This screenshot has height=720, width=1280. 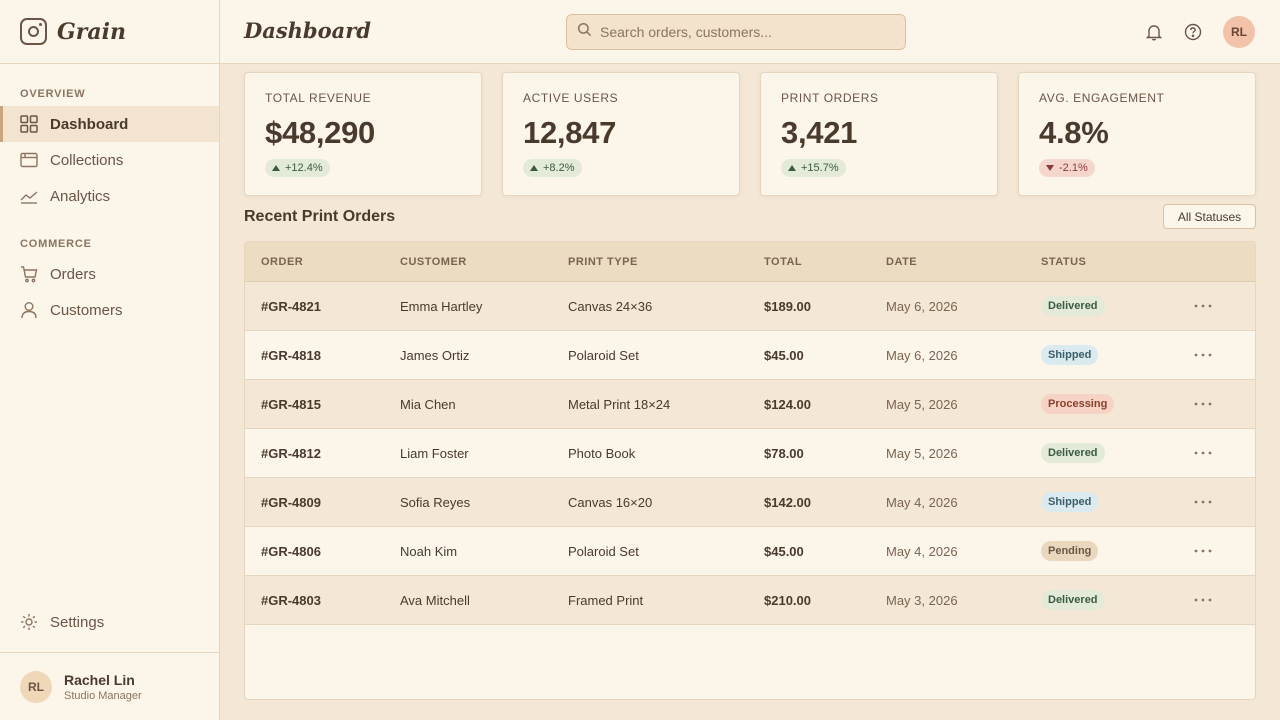 What do you see at coordinates (291, 404) in the screenshot?
I see `order-id: #GR-4815` at bounding box center [291, 404].